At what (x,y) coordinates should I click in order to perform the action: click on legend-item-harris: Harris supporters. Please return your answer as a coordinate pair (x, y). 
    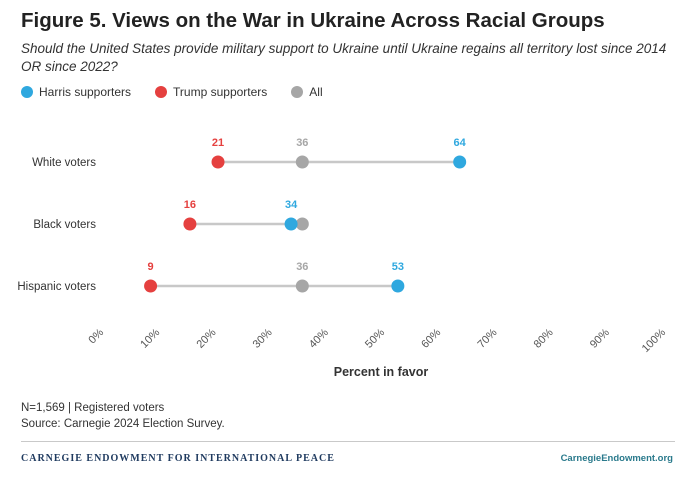
    Looking at the image, I should click on (76, 92).